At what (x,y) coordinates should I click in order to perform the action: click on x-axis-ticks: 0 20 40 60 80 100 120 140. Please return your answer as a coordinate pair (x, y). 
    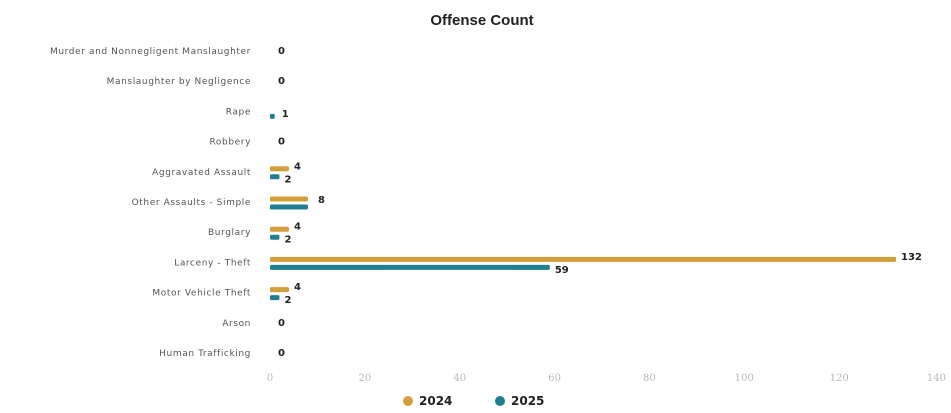
    Looking at the image, I should click on (606, 378).